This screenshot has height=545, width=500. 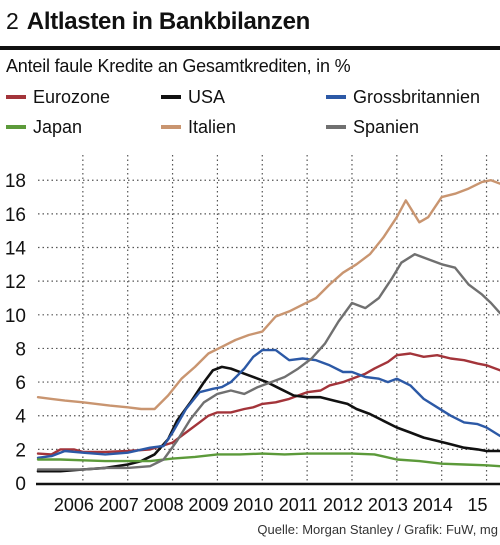 I want to click on x-tick-label-15: 15, so click(x=478, y=505).